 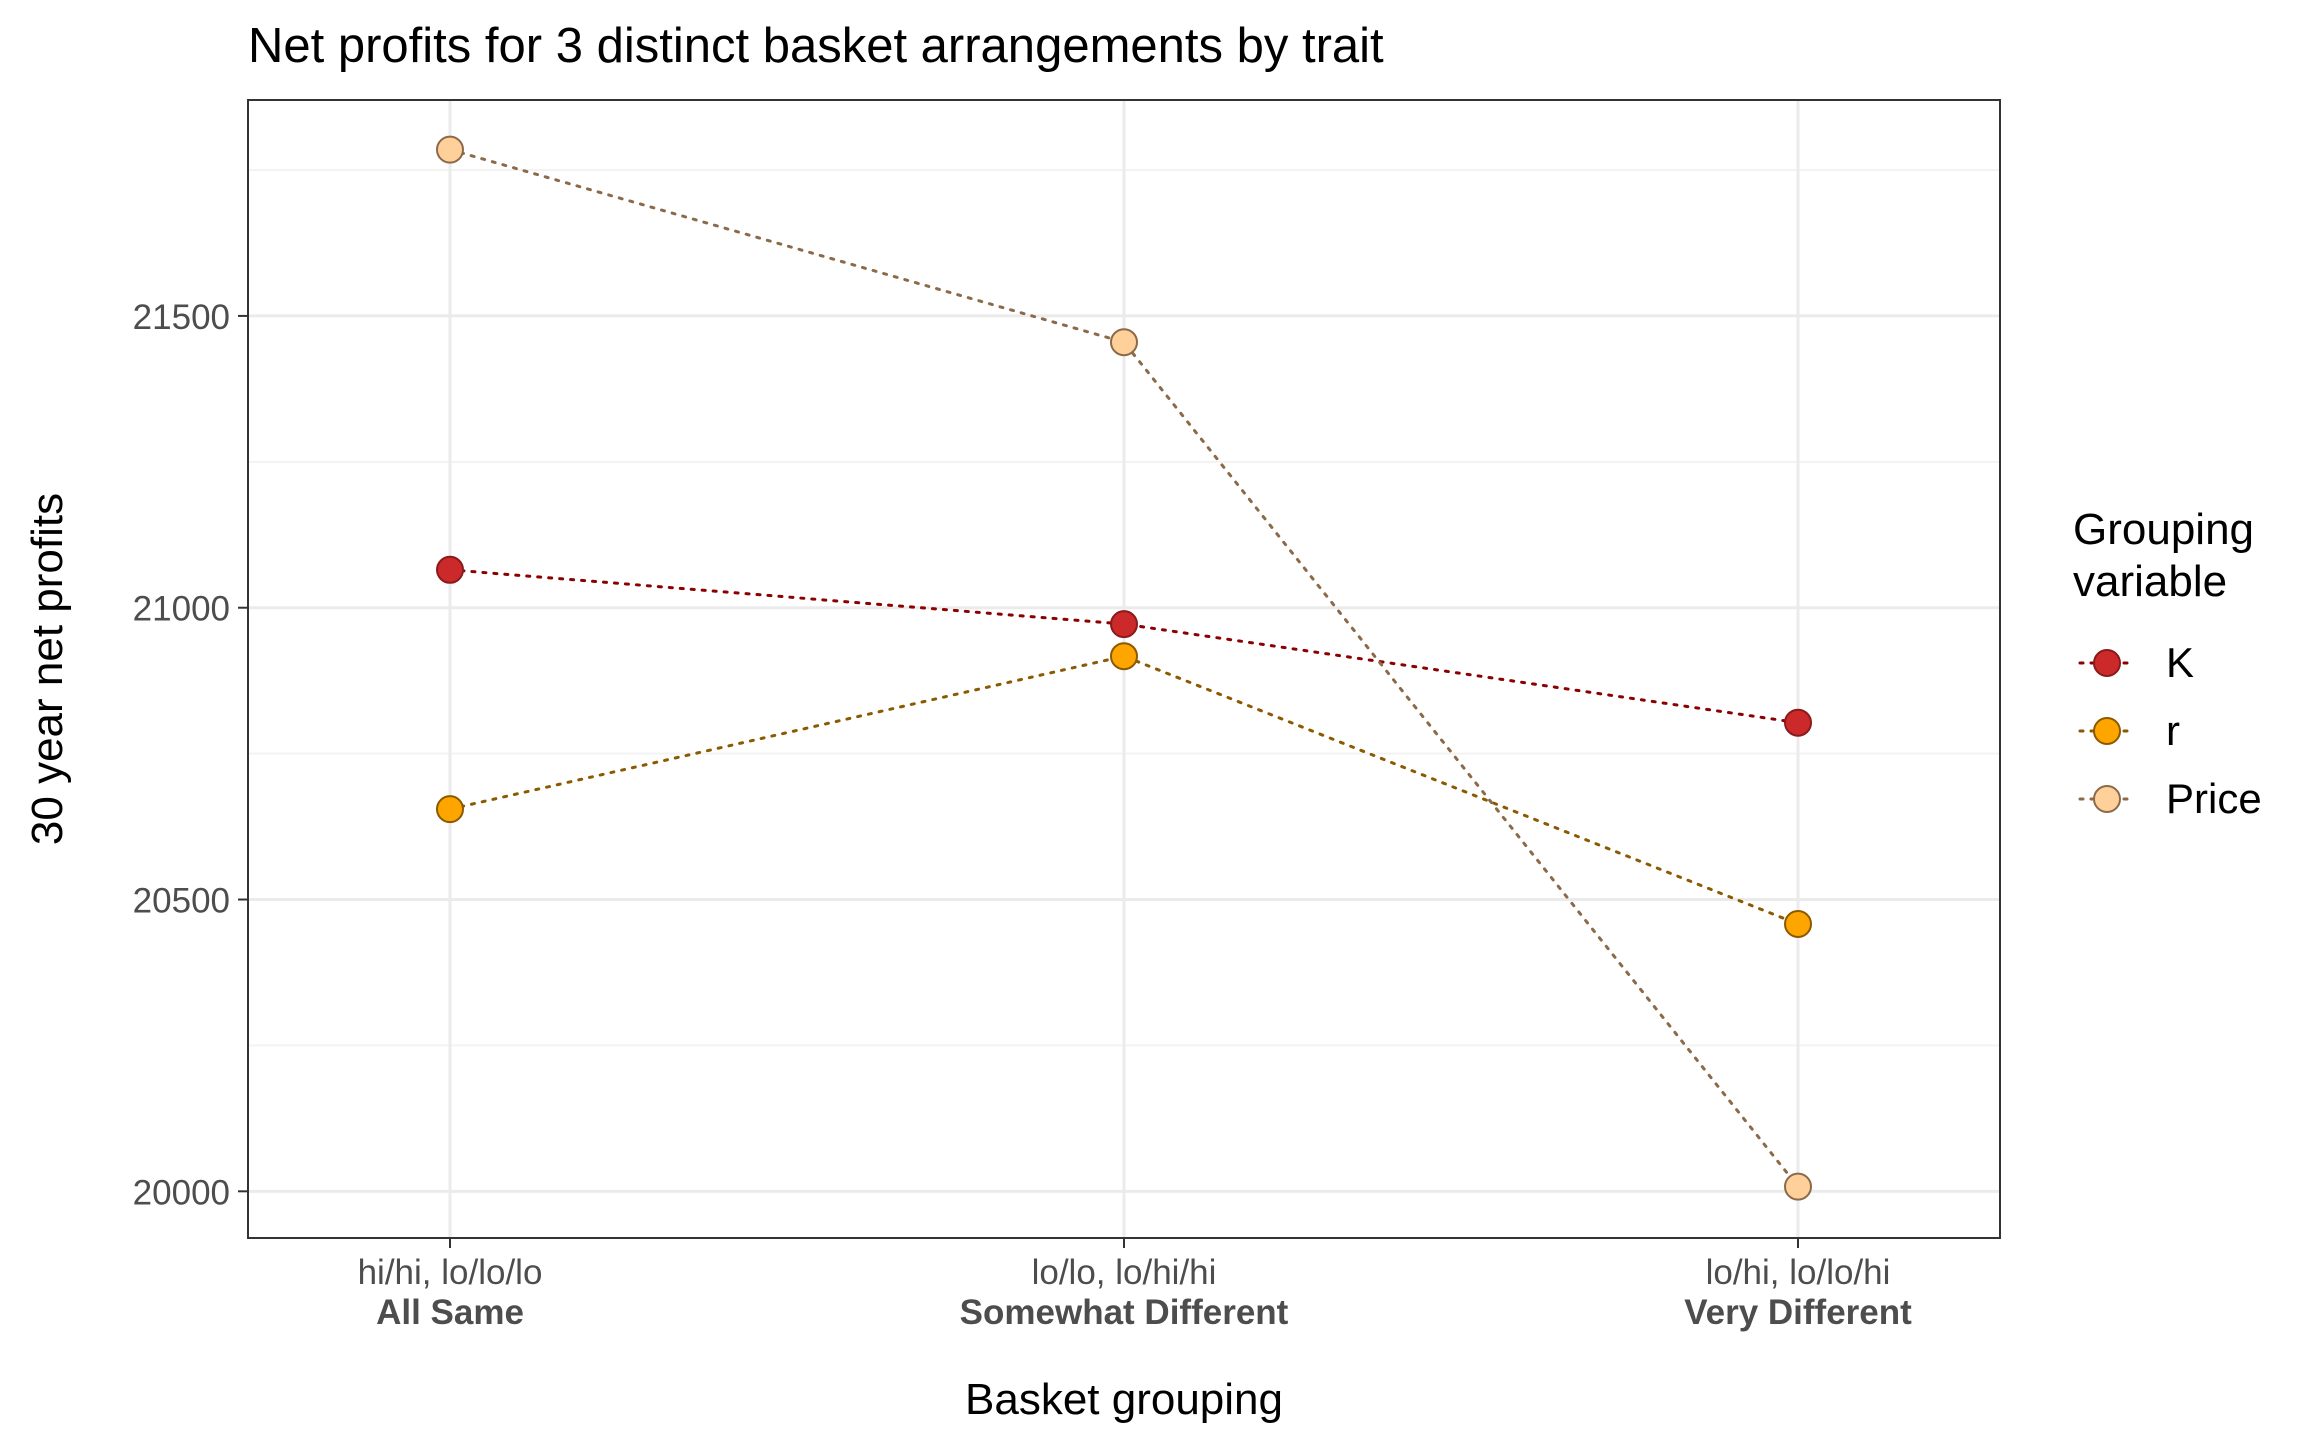 What do you see at coordinates (1798, 1272) in the screenshot?
I see `x-tick-label: lo/hi, lo/lo/hi` at bounding box center [1798, 1272].